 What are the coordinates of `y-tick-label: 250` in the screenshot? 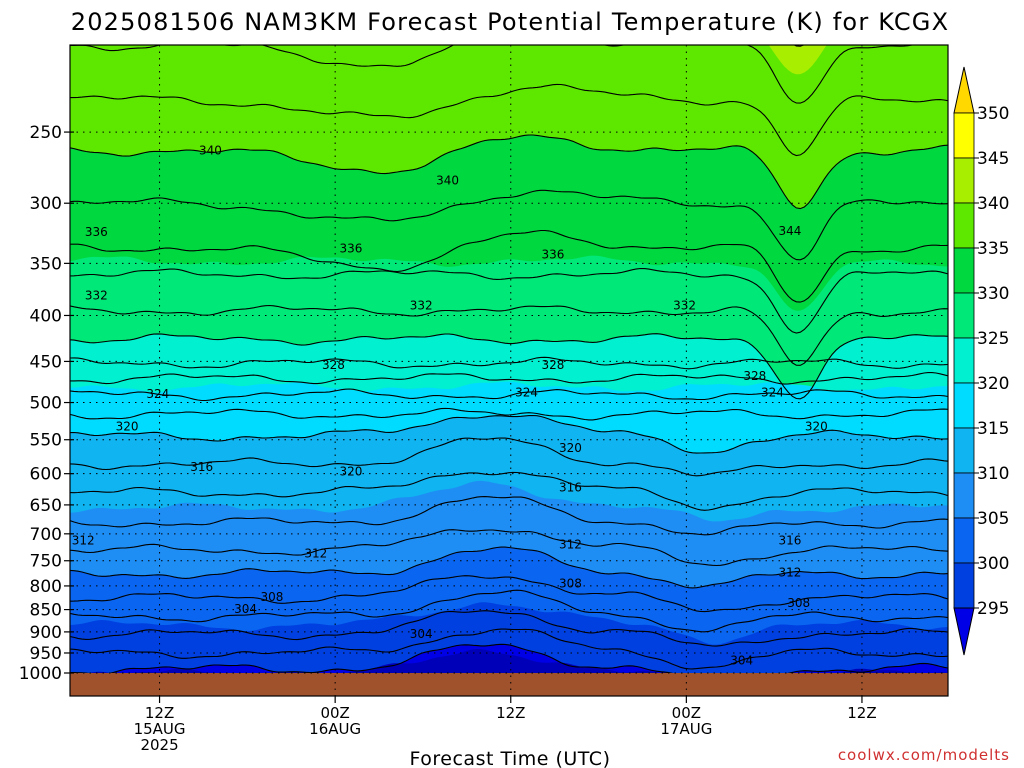 It's located at (46, 133).